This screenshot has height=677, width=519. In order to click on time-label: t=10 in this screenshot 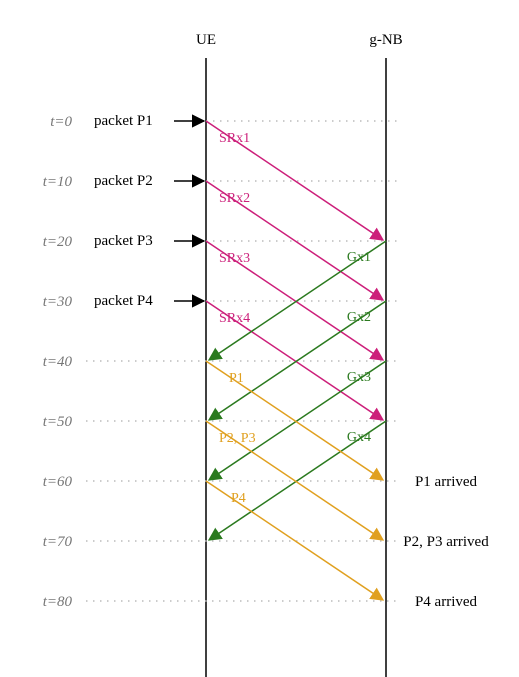, I will do `click(58, 182)`.